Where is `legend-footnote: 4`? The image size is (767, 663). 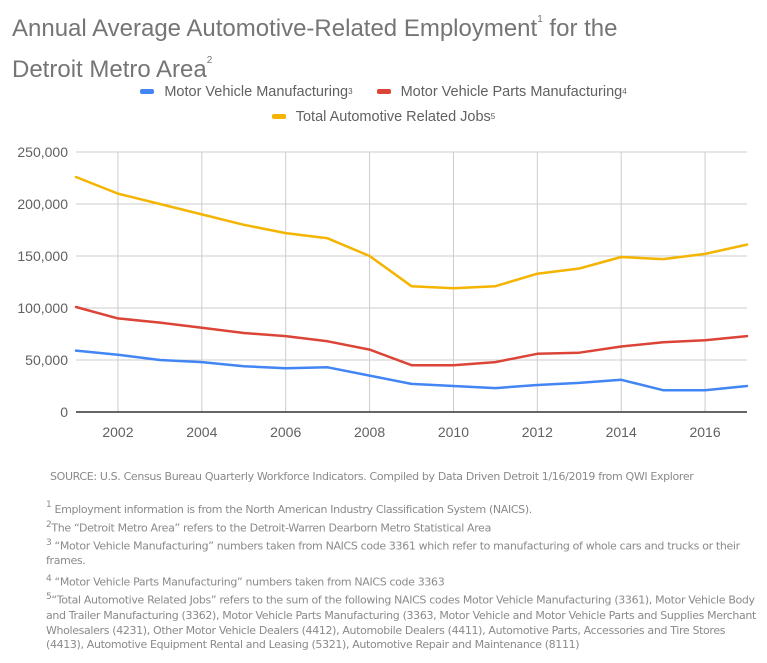
legend-footnote: 4 is located at coordinates (624, 91).